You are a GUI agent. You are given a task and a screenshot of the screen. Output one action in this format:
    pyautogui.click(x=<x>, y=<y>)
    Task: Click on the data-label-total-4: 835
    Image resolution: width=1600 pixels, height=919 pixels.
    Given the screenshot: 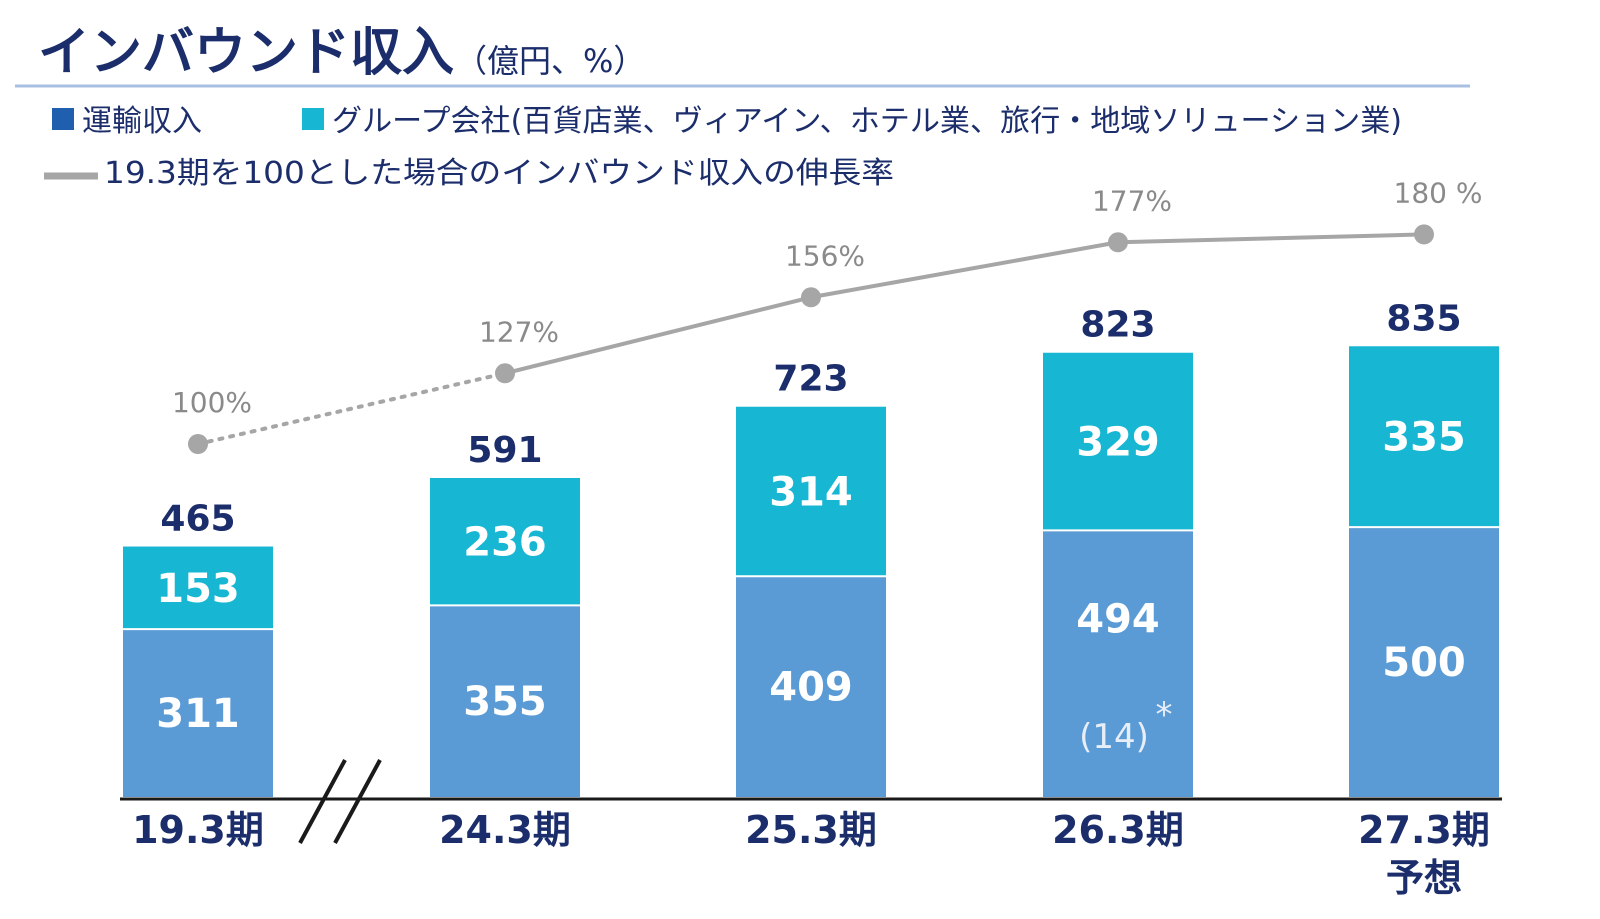 What is the action you would take?
    pyautogui.click(x=1423, y=318)
    